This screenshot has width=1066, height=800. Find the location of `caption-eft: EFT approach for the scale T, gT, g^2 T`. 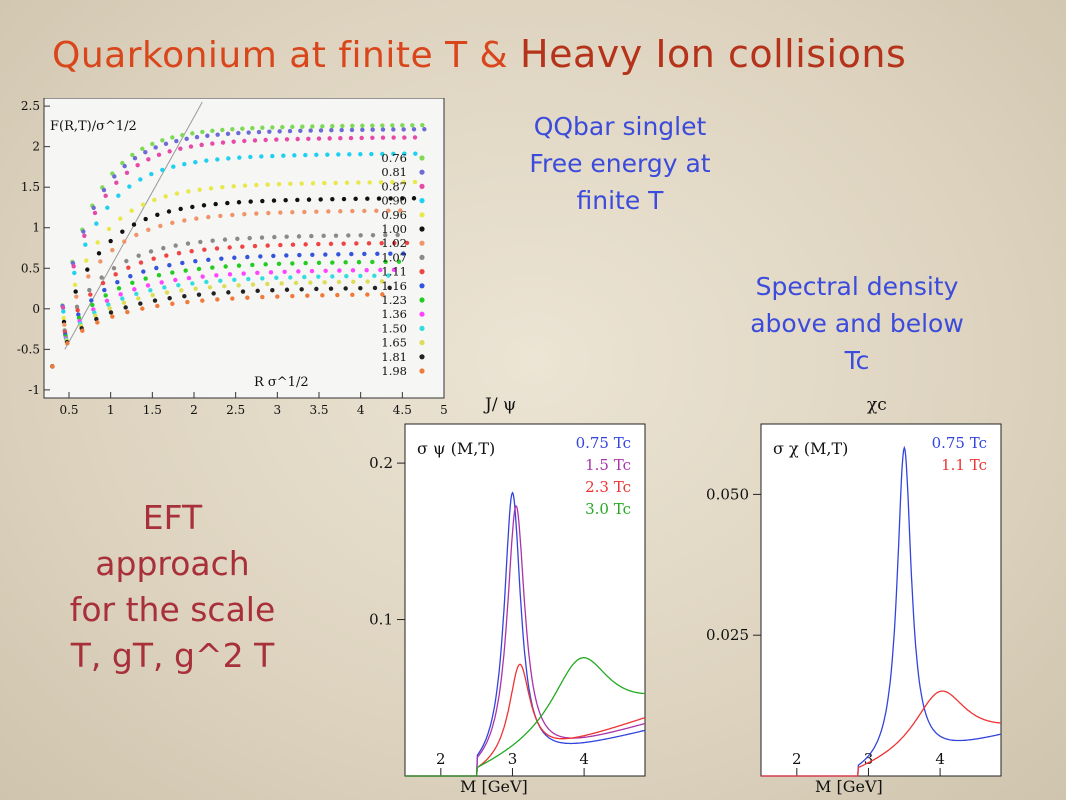

caption-eft: EFT approach for the scale T, gT, g^2 T is located at coordinates (172, 587).